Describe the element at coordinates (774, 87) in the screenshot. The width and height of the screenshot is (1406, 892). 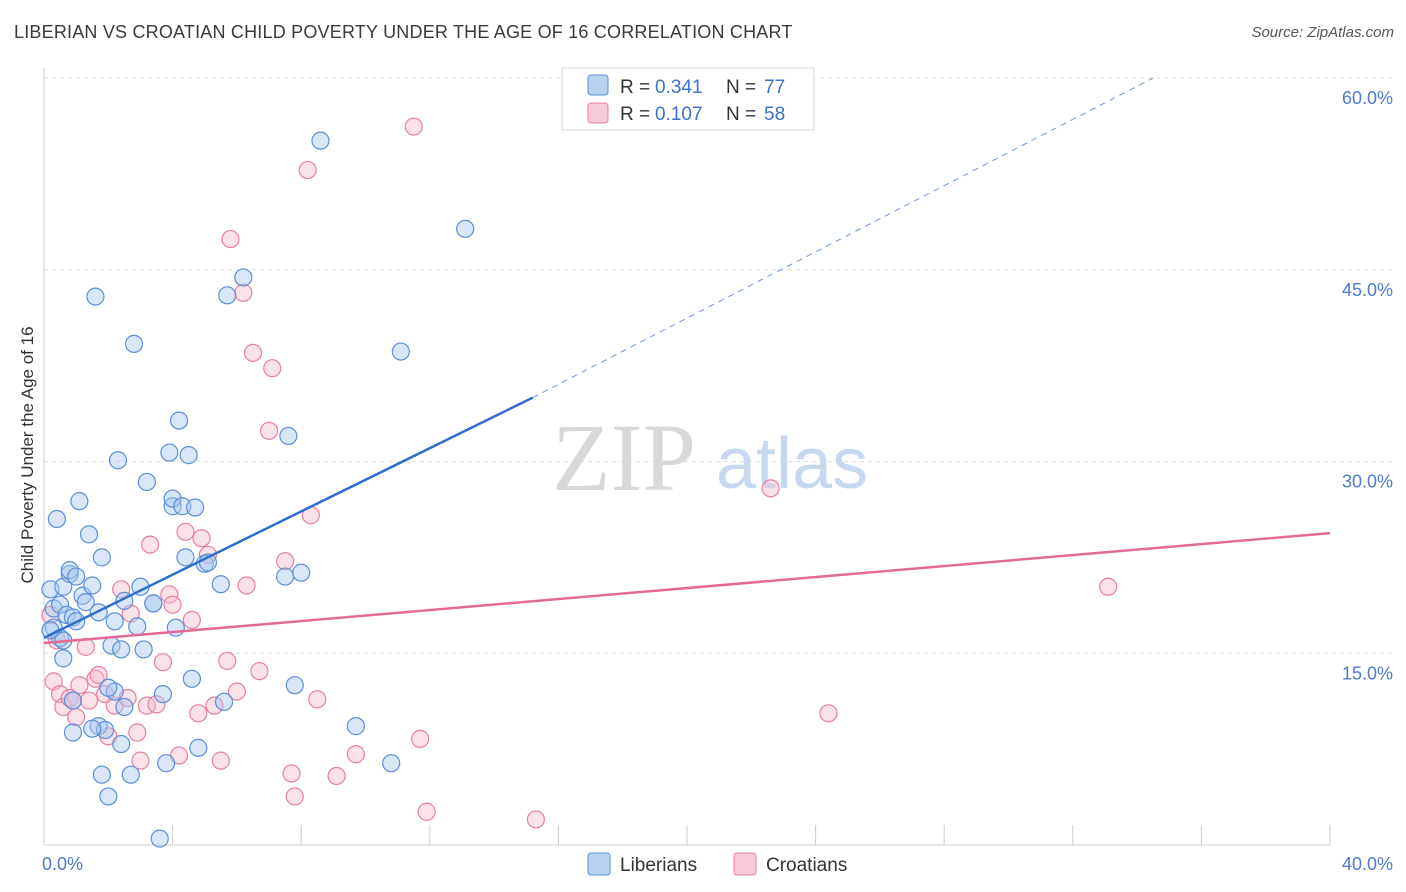
I see `legend-top-n-value-1: 77` at that location.